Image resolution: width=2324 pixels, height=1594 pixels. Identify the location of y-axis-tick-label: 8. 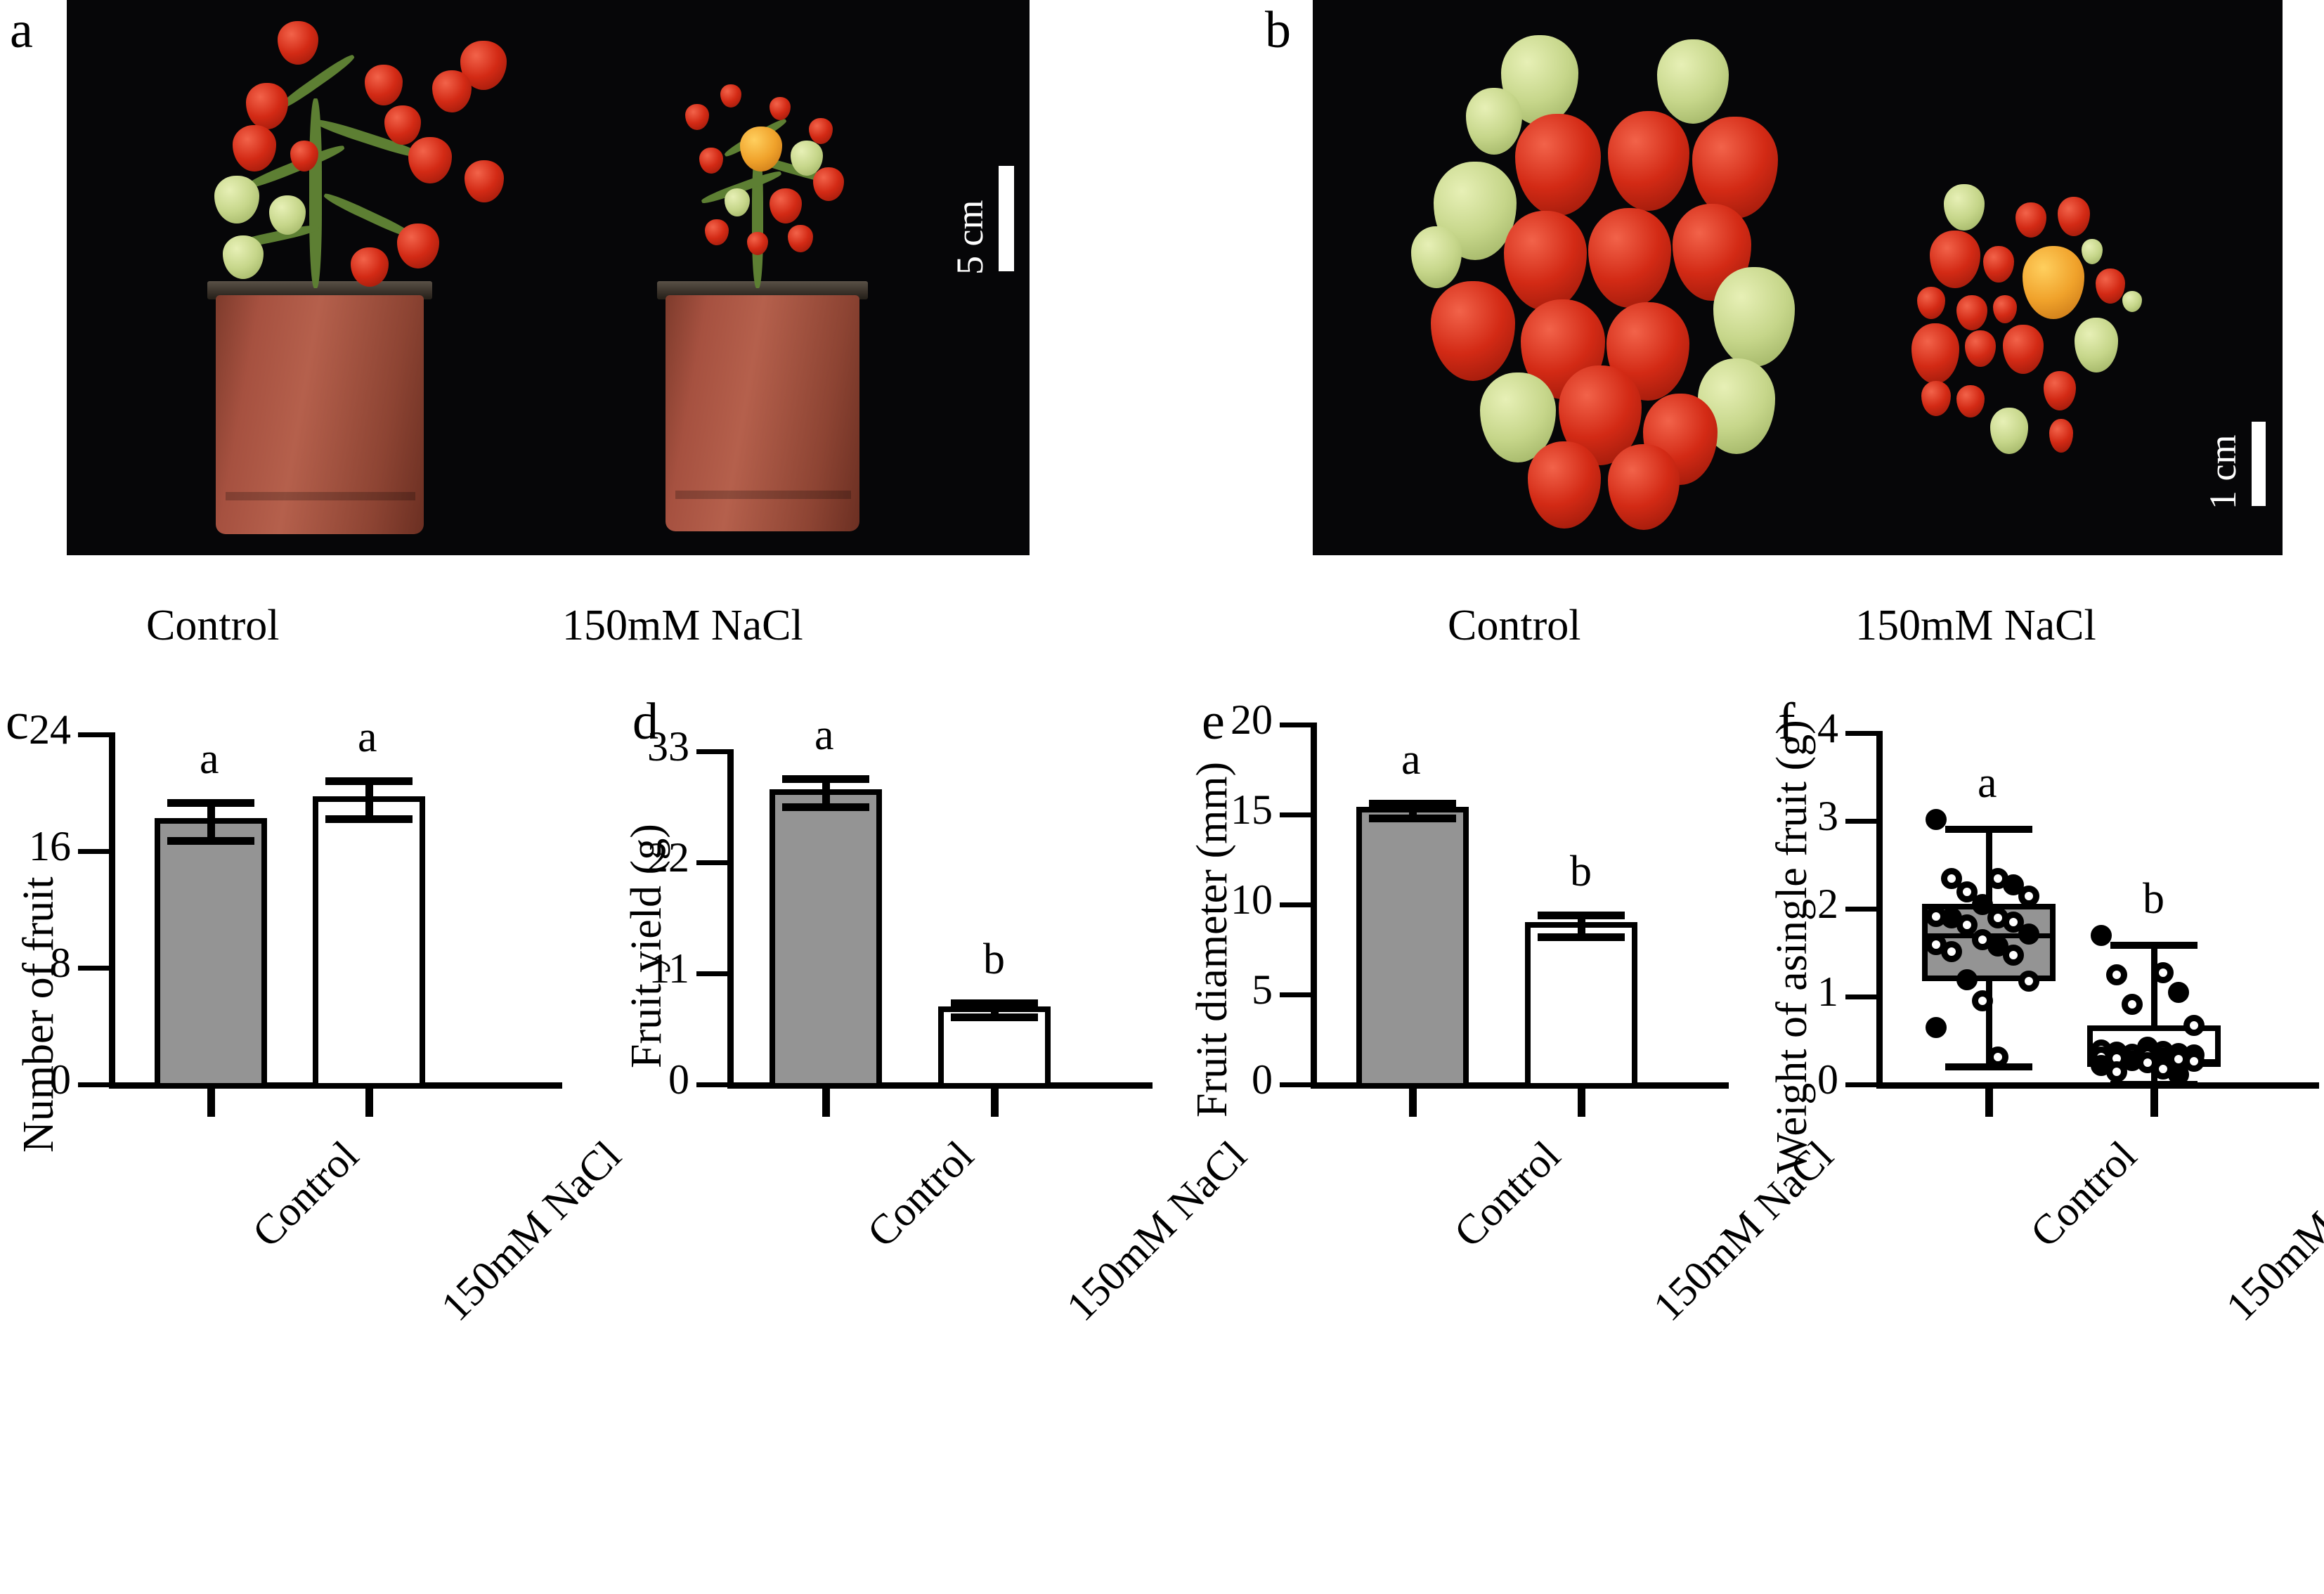
(60, 963).